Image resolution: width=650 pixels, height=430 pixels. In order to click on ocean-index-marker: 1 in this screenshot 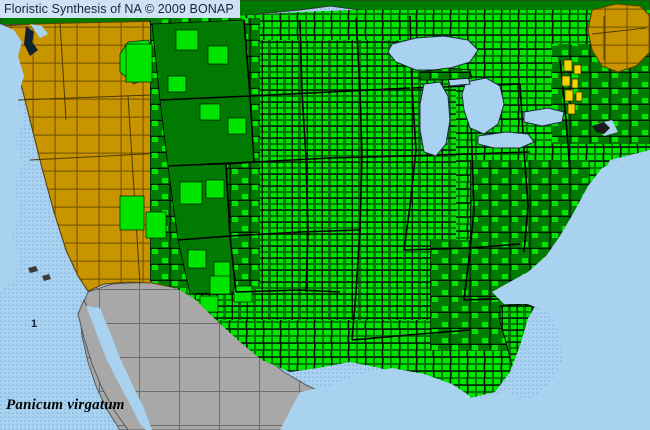, I will do `click(34, 324)`.